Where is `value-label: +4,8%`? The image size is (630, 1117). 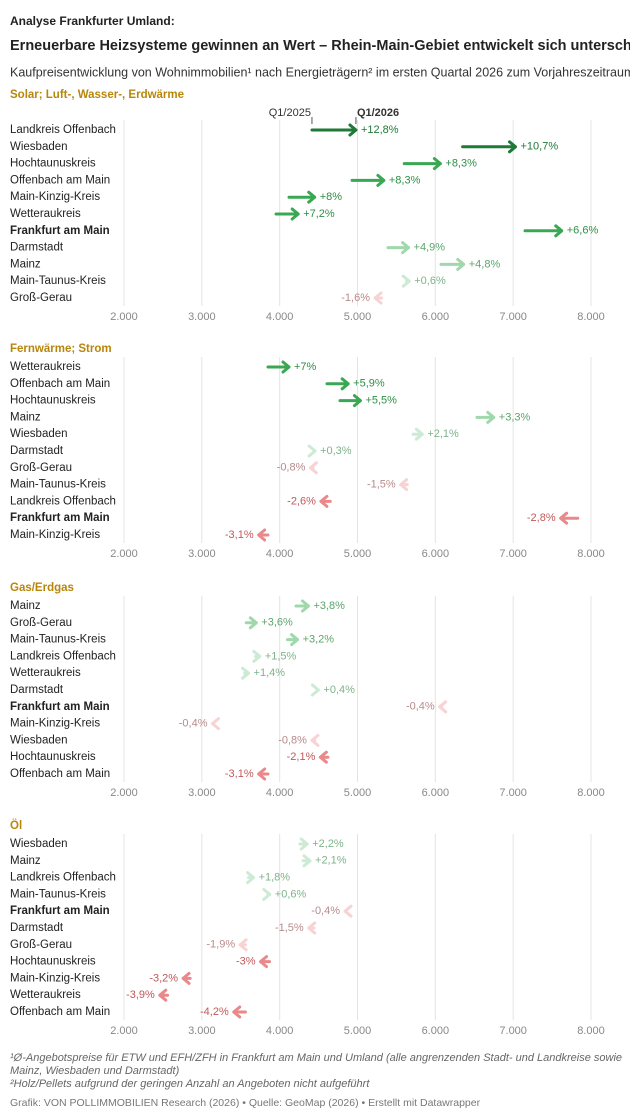 value-label: +4,8% is located at coordinates (485, 264).